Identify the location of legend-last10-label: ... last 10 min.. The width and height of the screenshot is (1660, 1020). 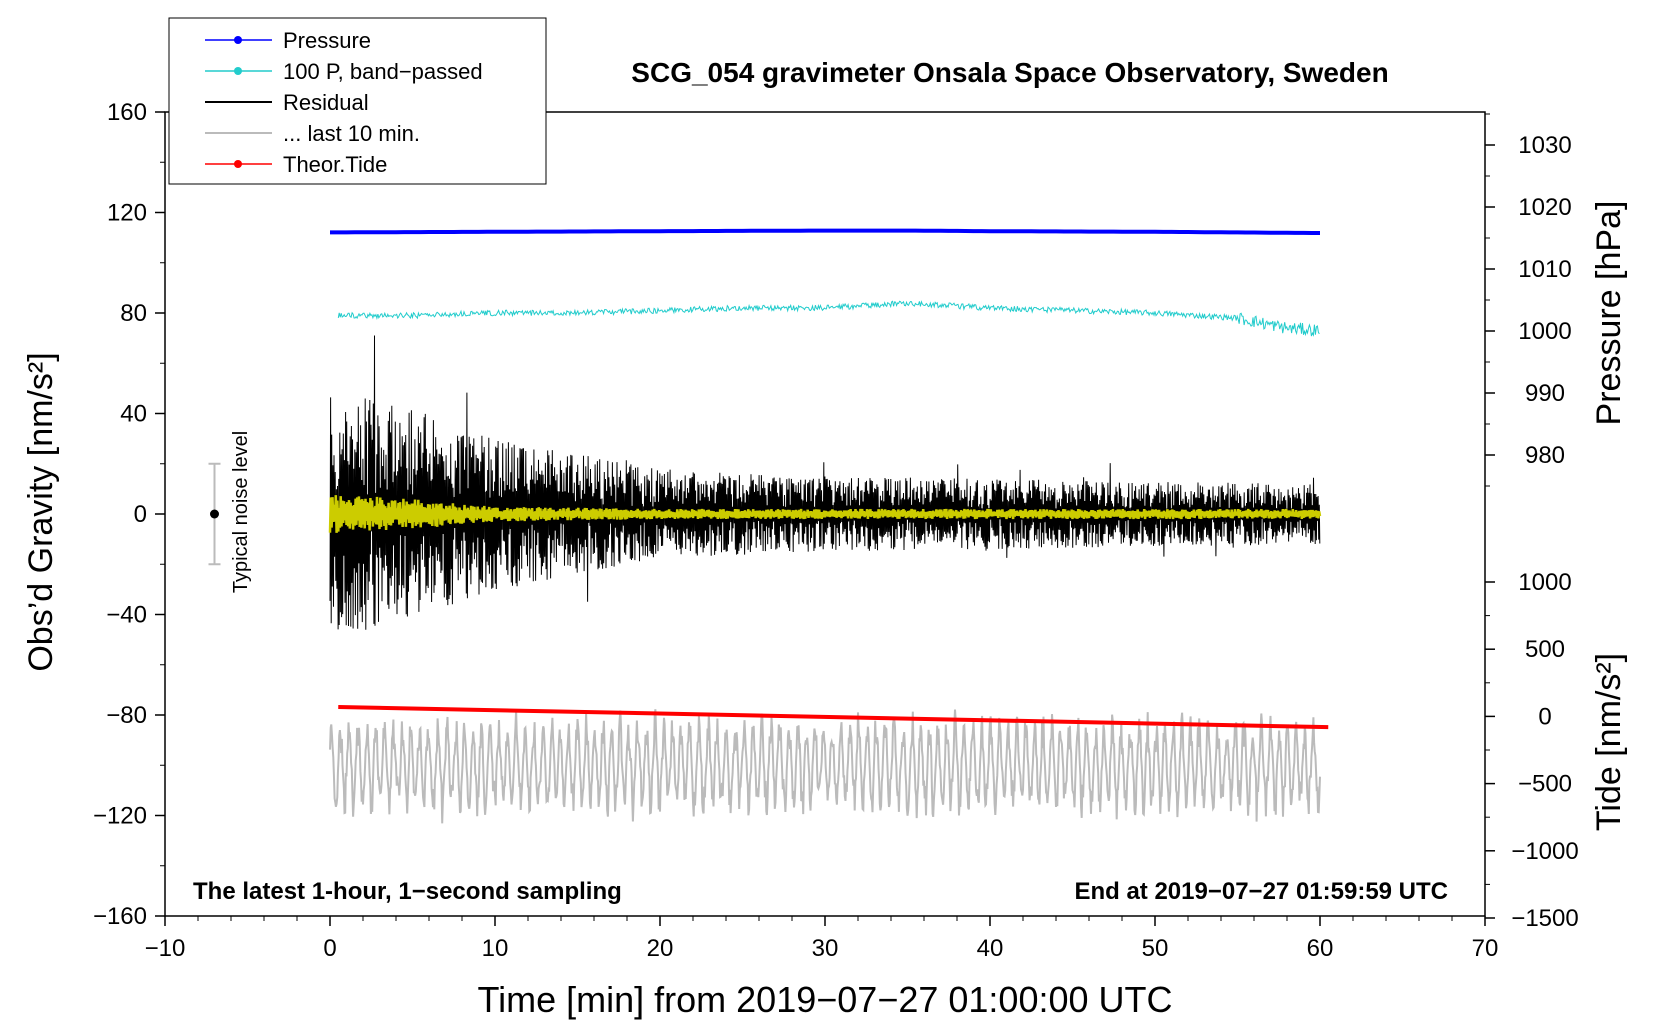
(351, 133).